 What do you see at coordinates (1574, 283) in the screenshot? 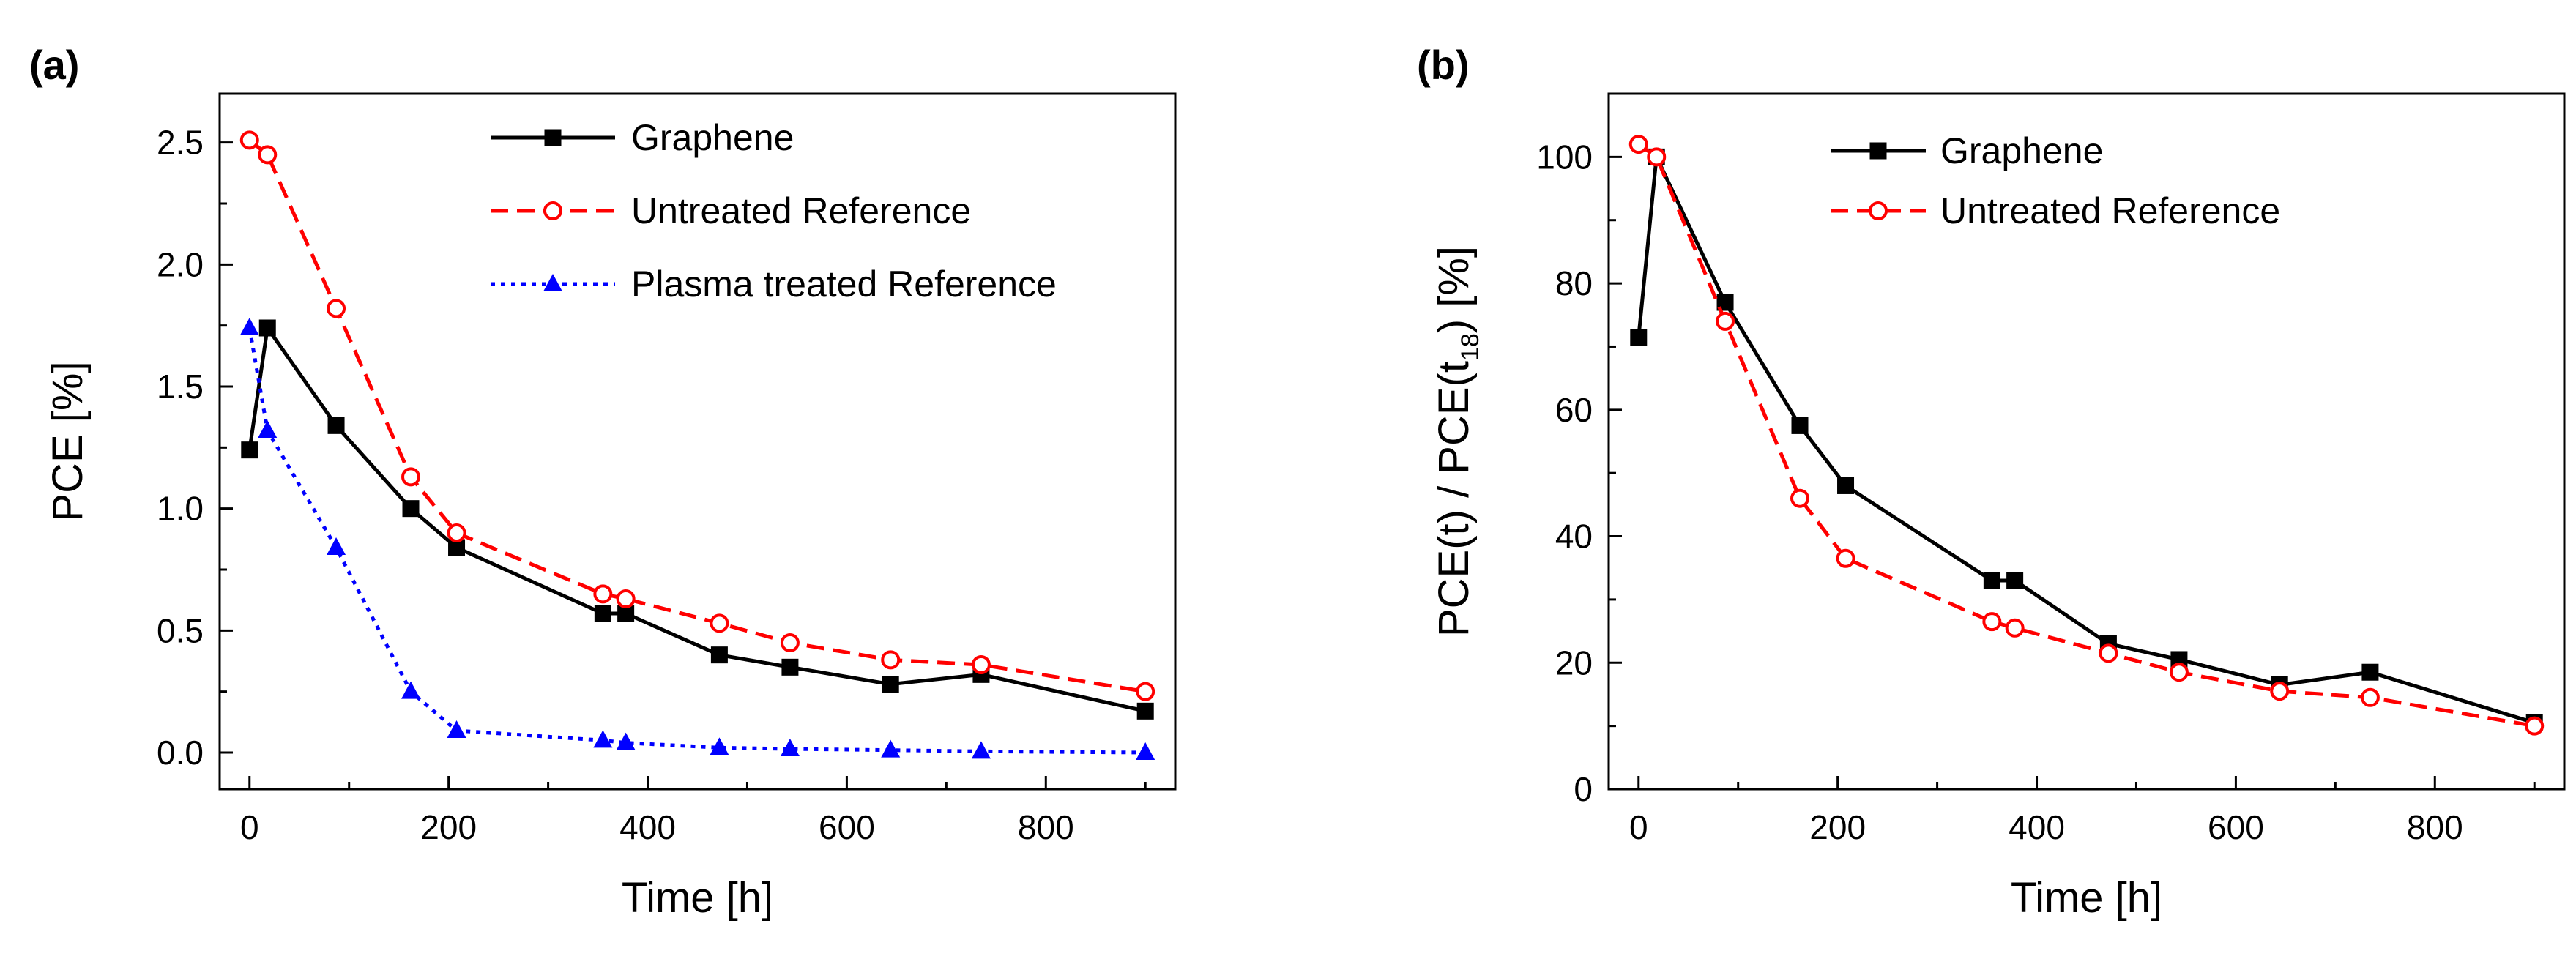
I see `y-tick-label: 80` at bounding box center [1574, 283].